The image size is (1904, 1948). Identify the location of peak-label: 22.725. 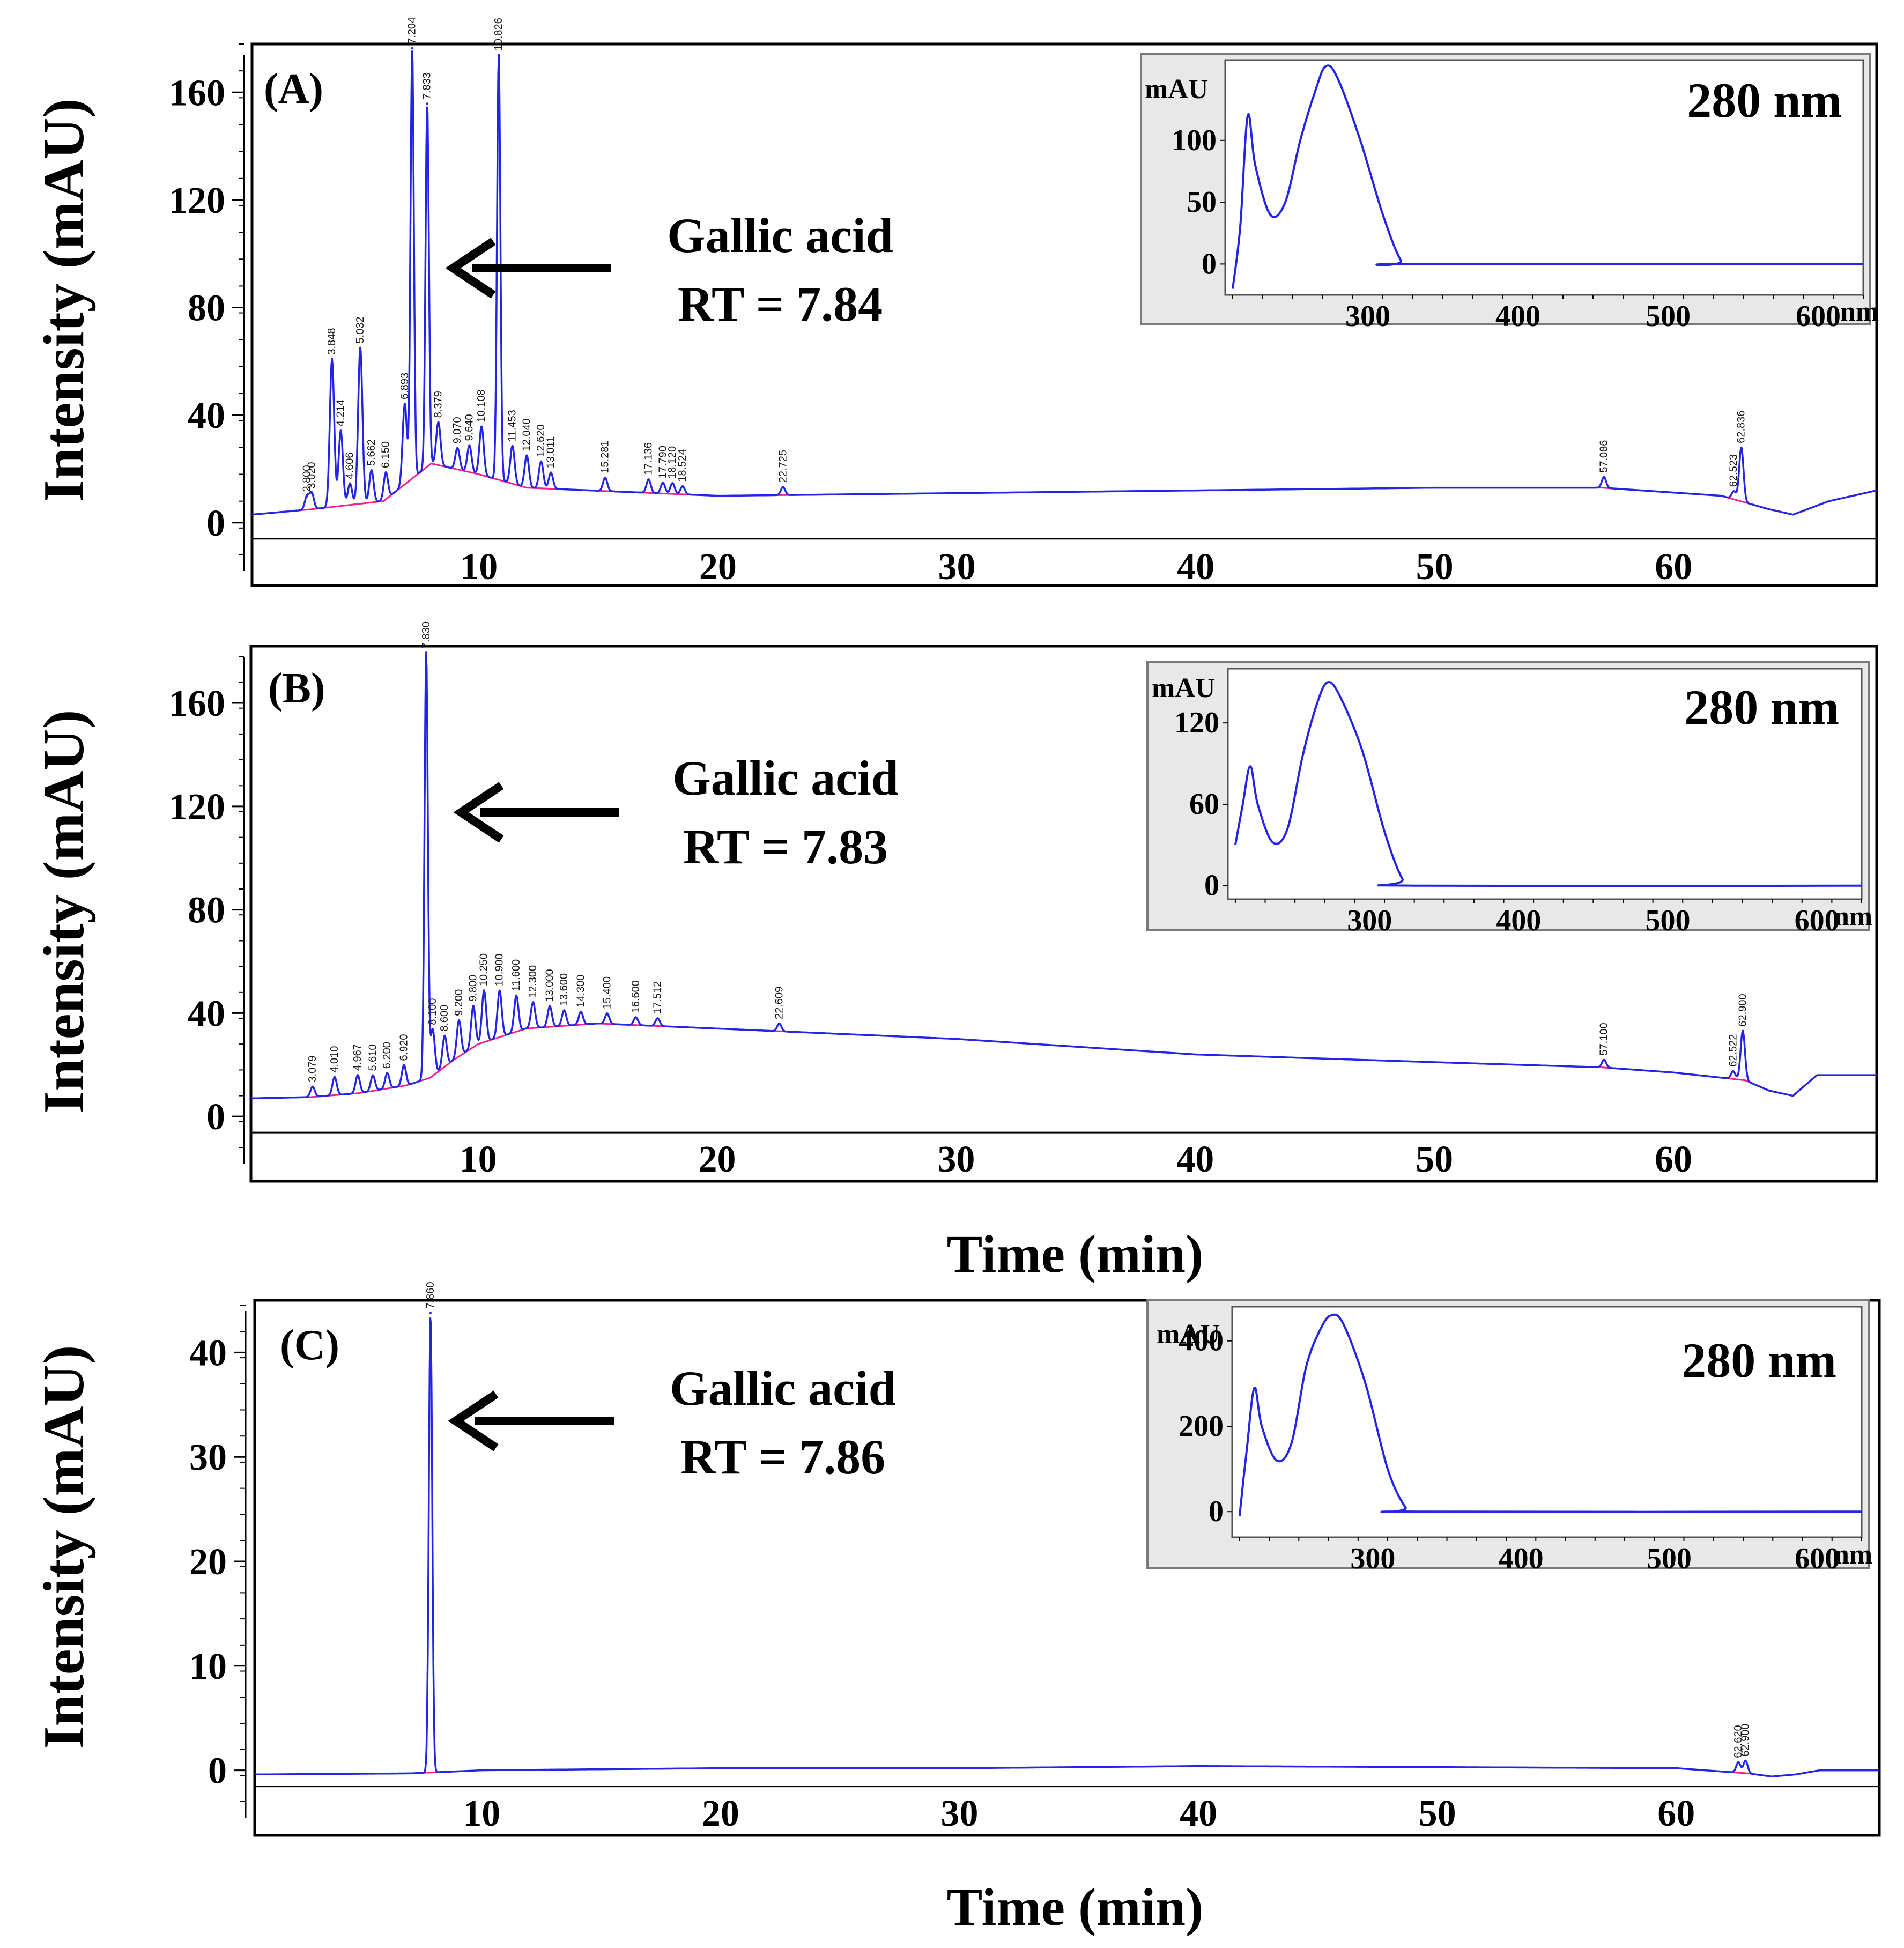
(783, 466).